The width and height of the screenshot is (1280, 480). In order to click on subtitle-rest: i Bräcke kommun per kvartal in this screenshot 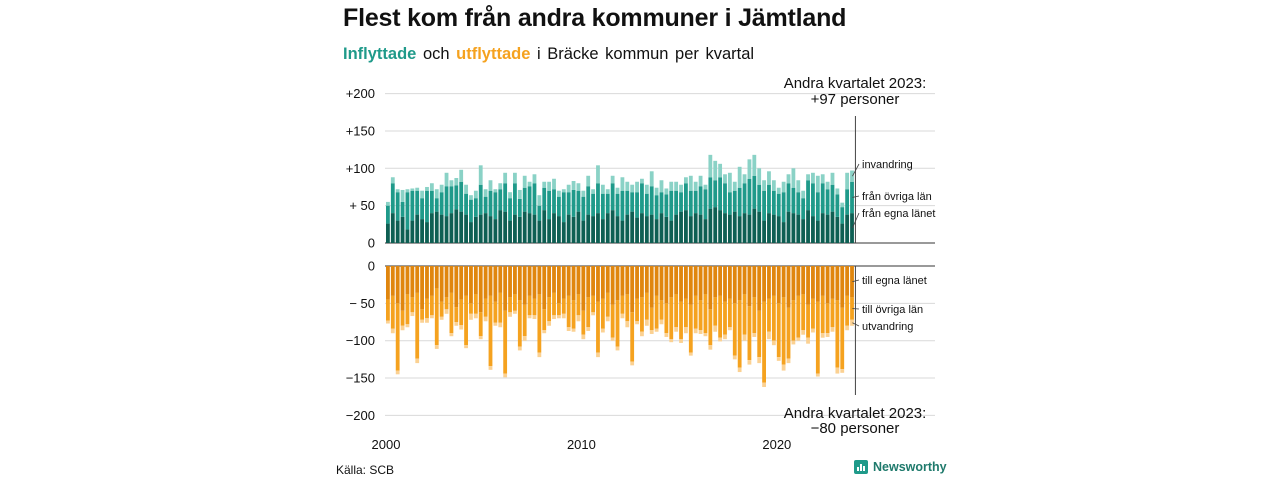, I will do `click(645, 54)`.